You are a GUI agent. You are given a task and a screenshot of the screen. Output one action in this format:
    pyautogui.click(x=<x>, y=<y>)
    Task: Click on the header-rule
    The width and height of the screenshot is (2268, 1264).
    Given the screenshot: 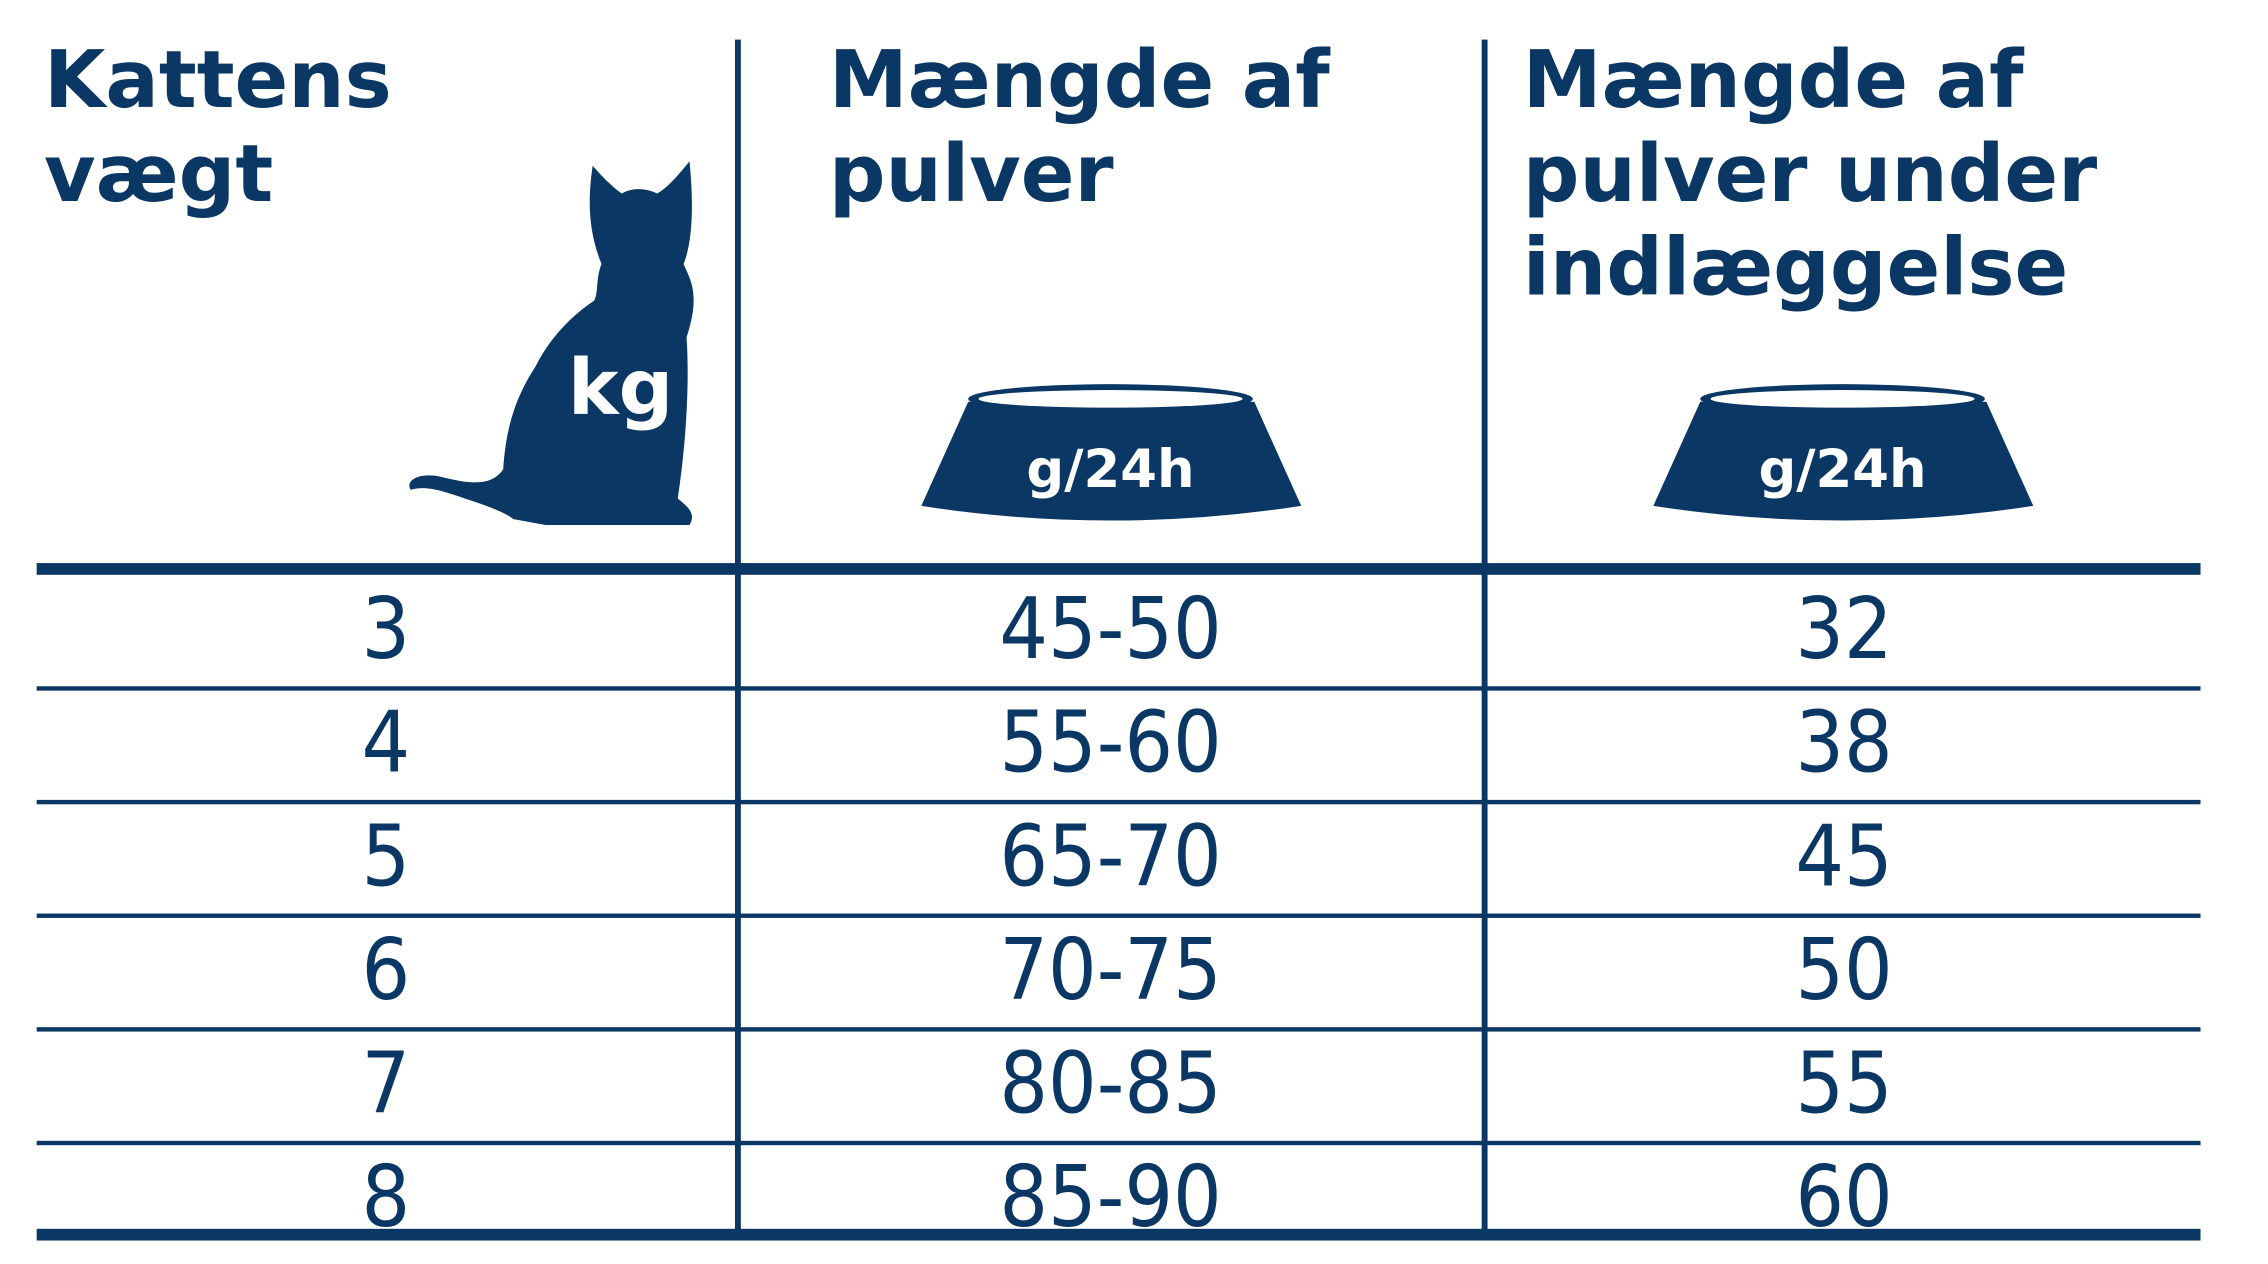 What is the action you would take?
    pyautogui.click(x=1118, y=569)
    